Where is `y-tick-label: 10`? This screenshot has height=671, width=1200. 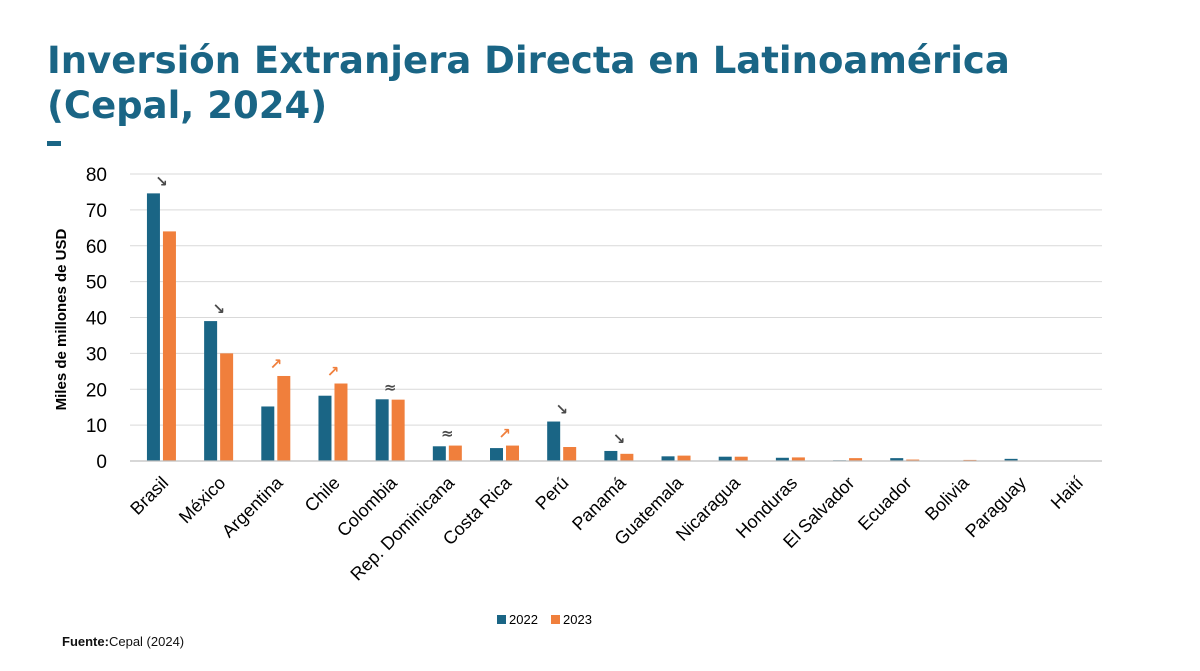 y-tick-label: 10 is located at coordinates (96, 426).